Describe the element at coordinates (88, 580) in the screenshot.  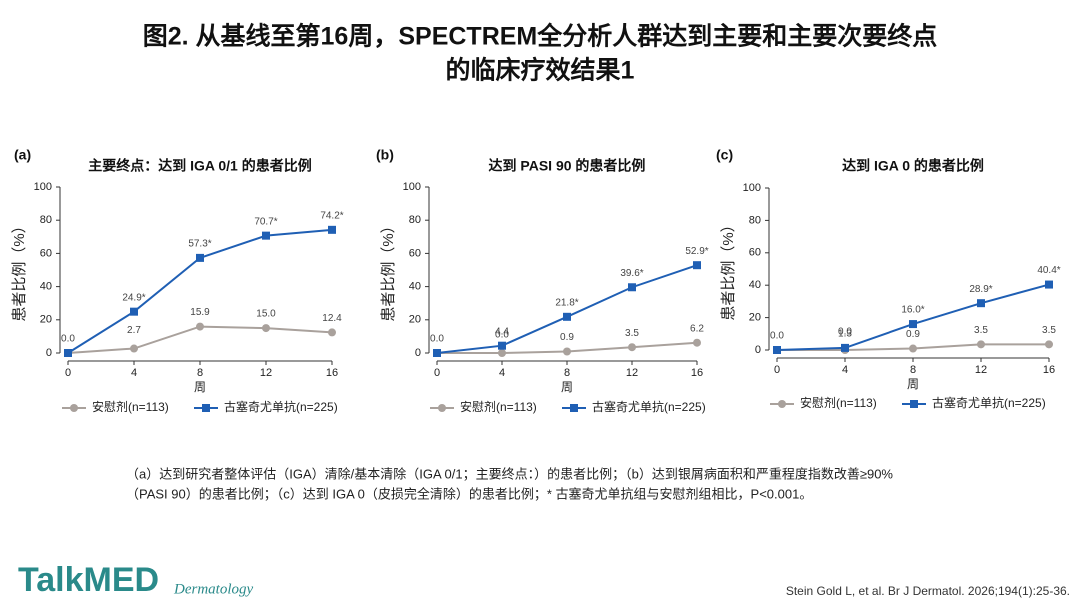
I see `logo: TalkMED` at that location.